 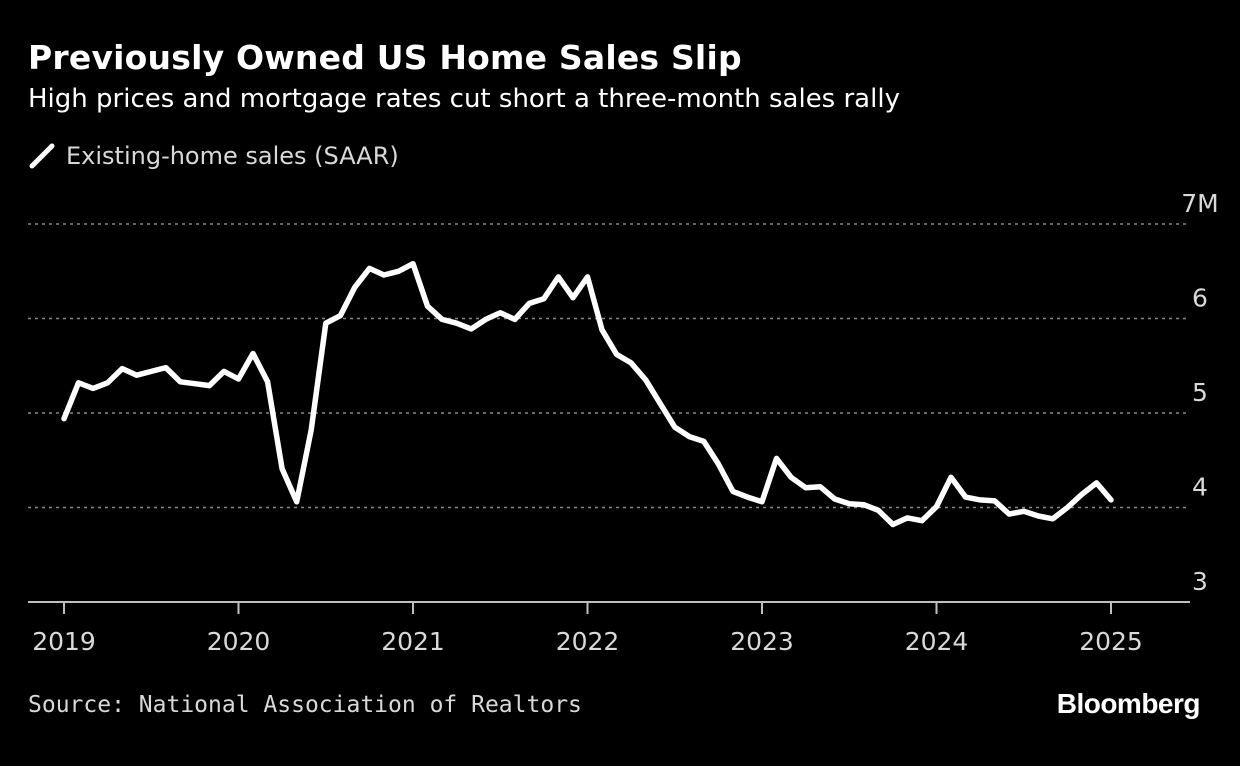 I want to click on x-tick-label: 2023, so click(x=762, y=641).